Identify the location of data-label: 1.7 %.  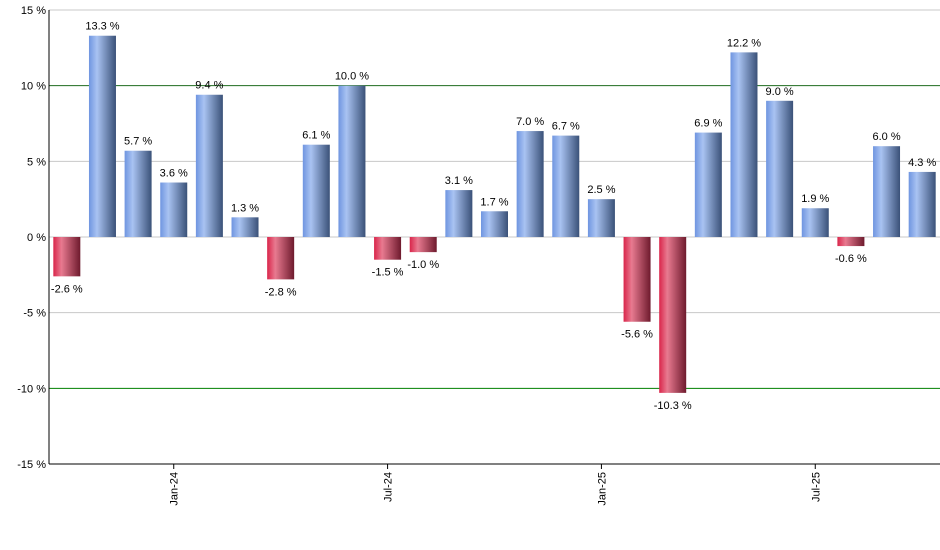
(494, 202).